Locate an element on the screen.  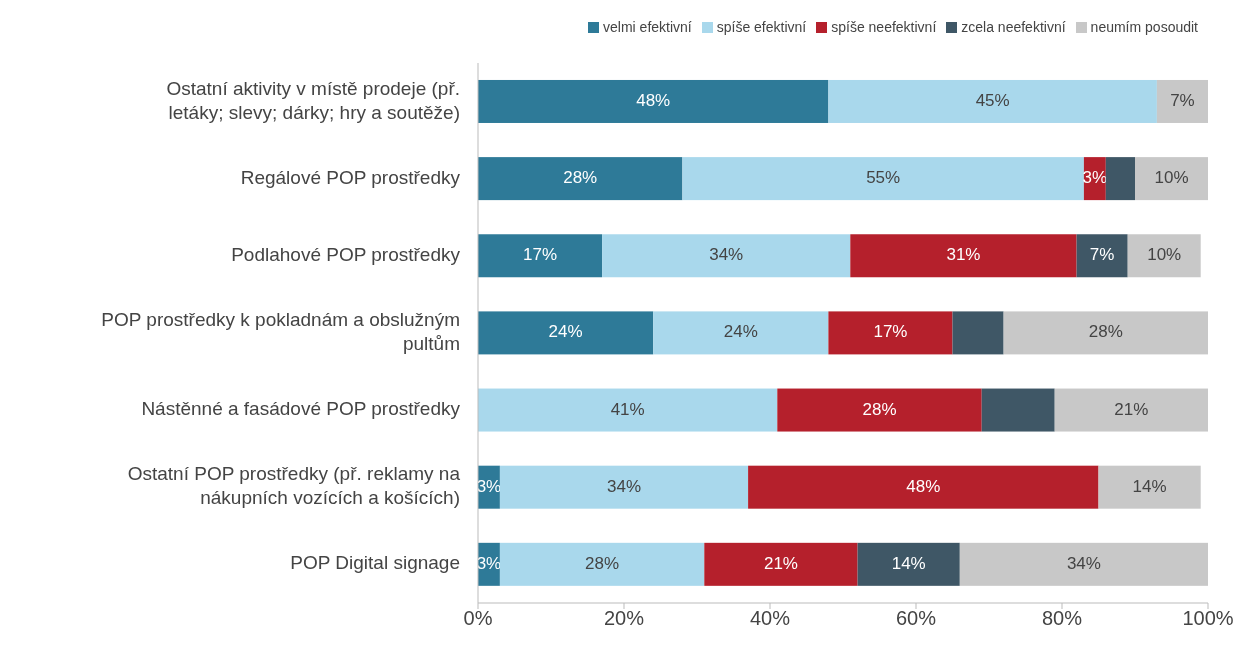
x-tick-label: 60% is located at coordinates (916, 618).